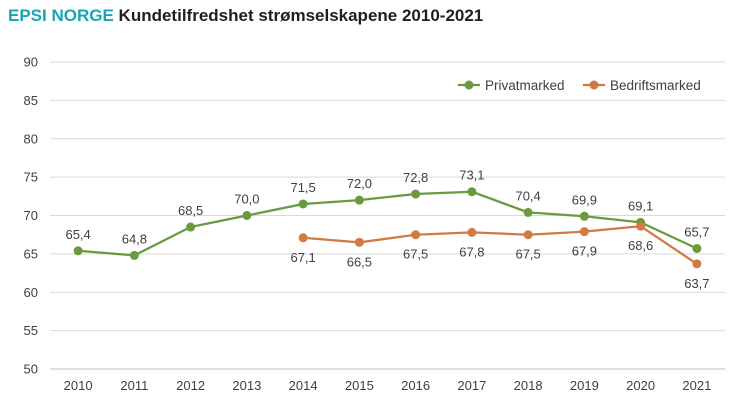 Image resolution: width=746 pixels, height=419 pixels. I want to click on data-label: 64,8, so click(134, 238).